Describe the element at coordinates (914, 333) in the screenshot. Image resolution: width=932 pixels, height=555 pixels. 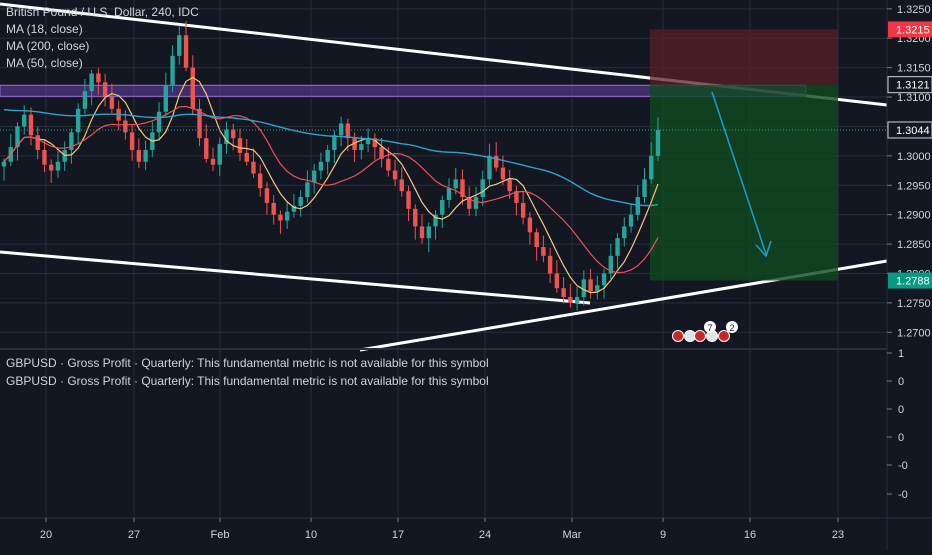
I see `price-tick-label: 1.2700` at that location.